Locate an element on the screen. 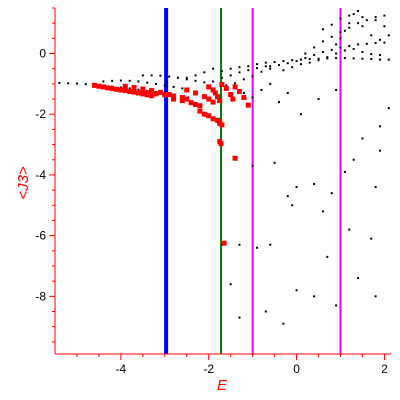 This screenshot has width=400, height=400. x-tick-label: -4 is located at coordinates (121, 369).